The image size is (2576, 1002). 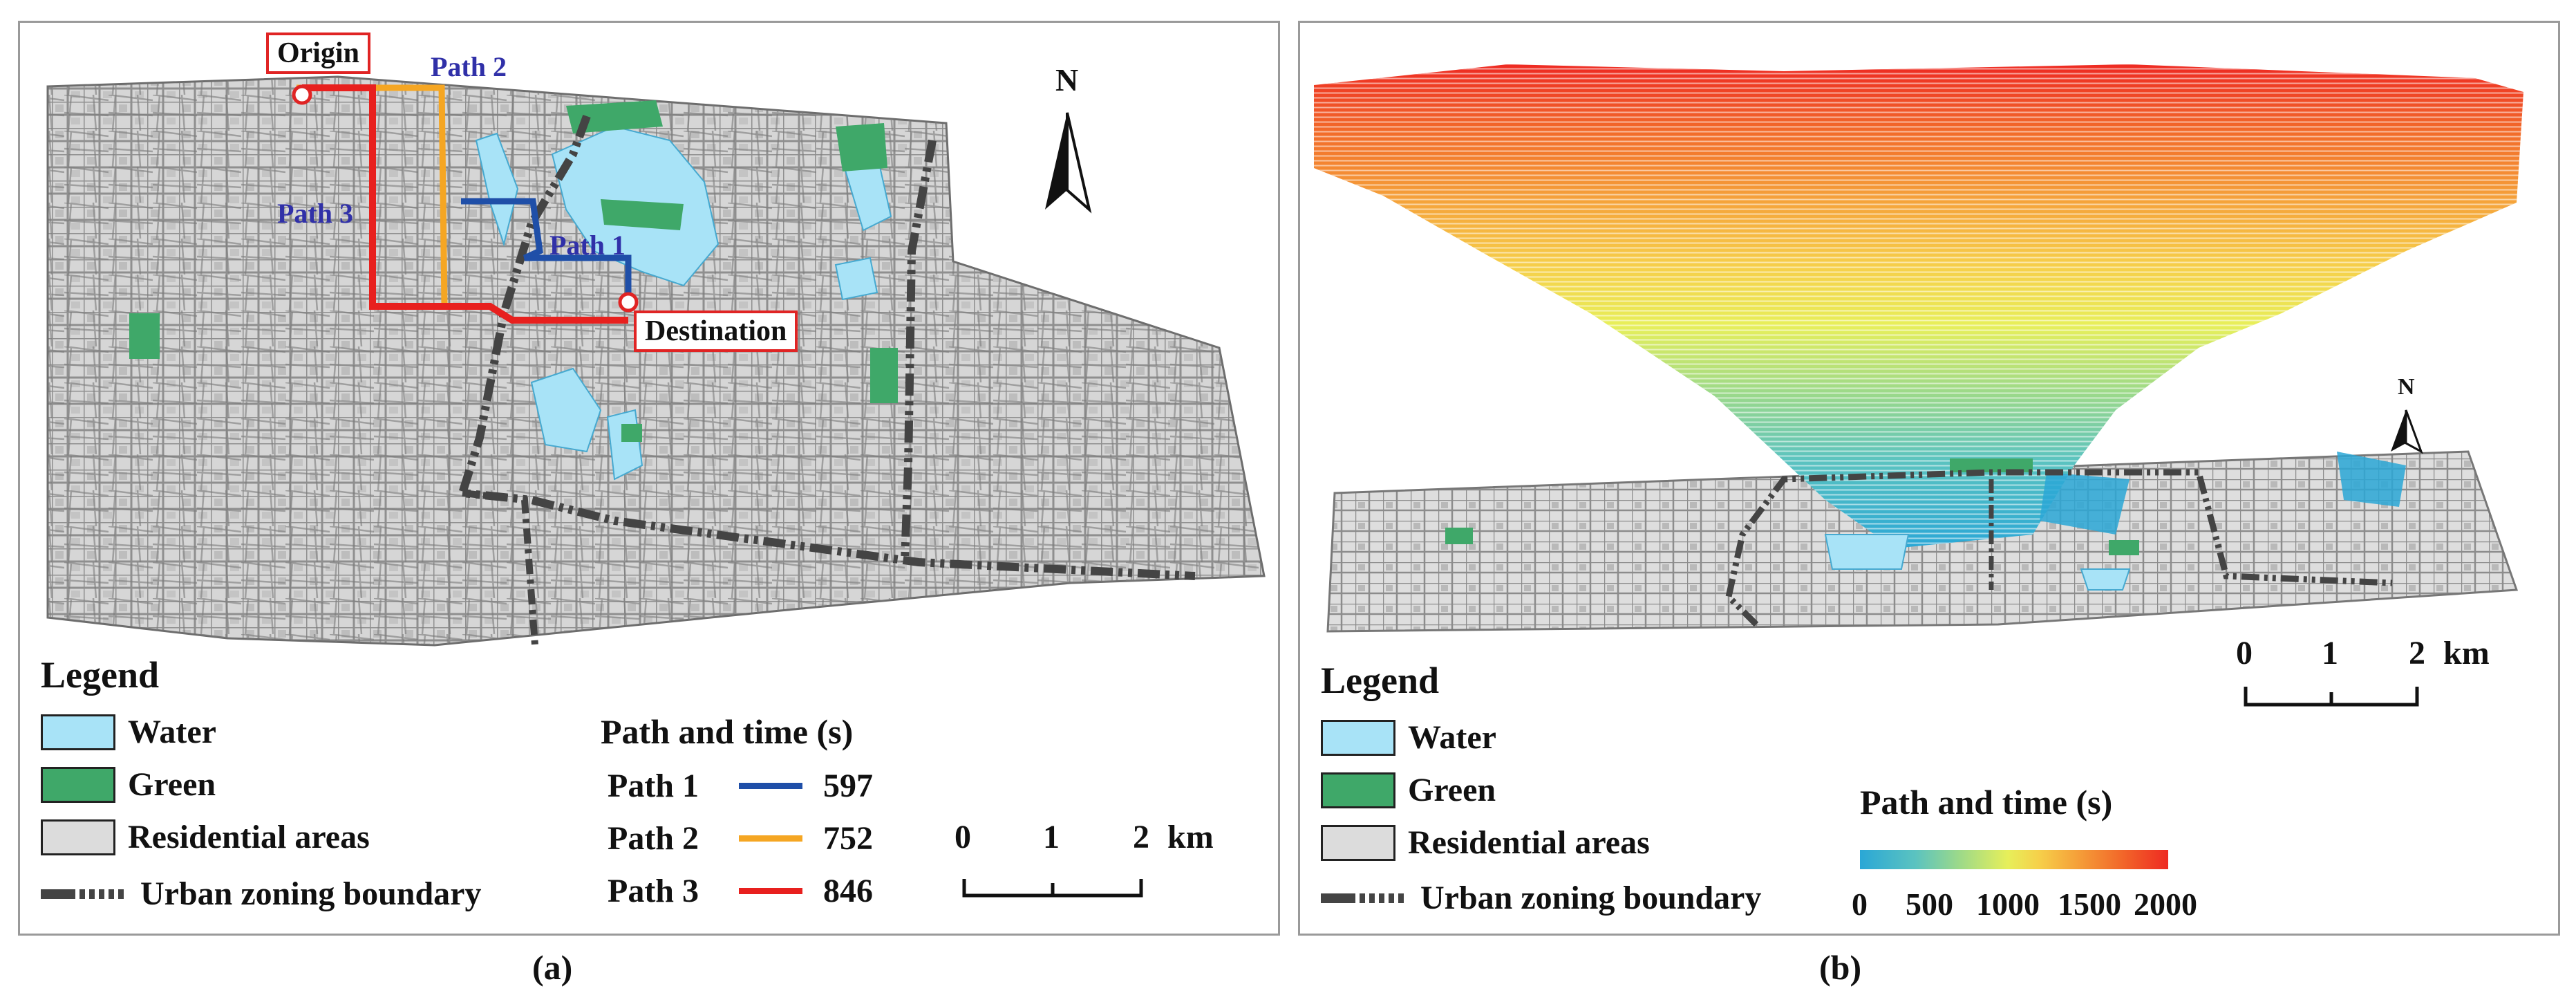 I want to click on destination-label: Destination, so click(x=716, y=331).